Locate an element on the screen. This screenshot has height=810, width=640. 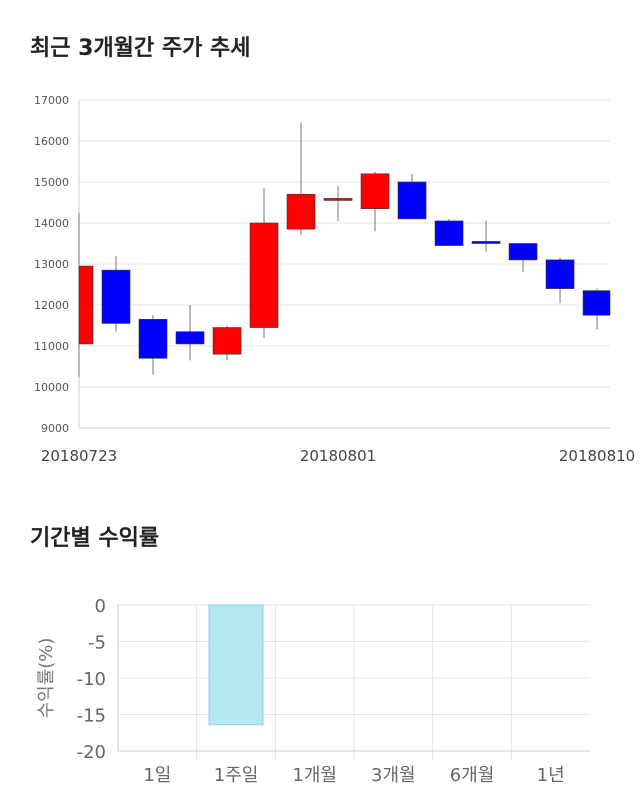
y-tick-label: 12000 is located at coordinates (51, 305).